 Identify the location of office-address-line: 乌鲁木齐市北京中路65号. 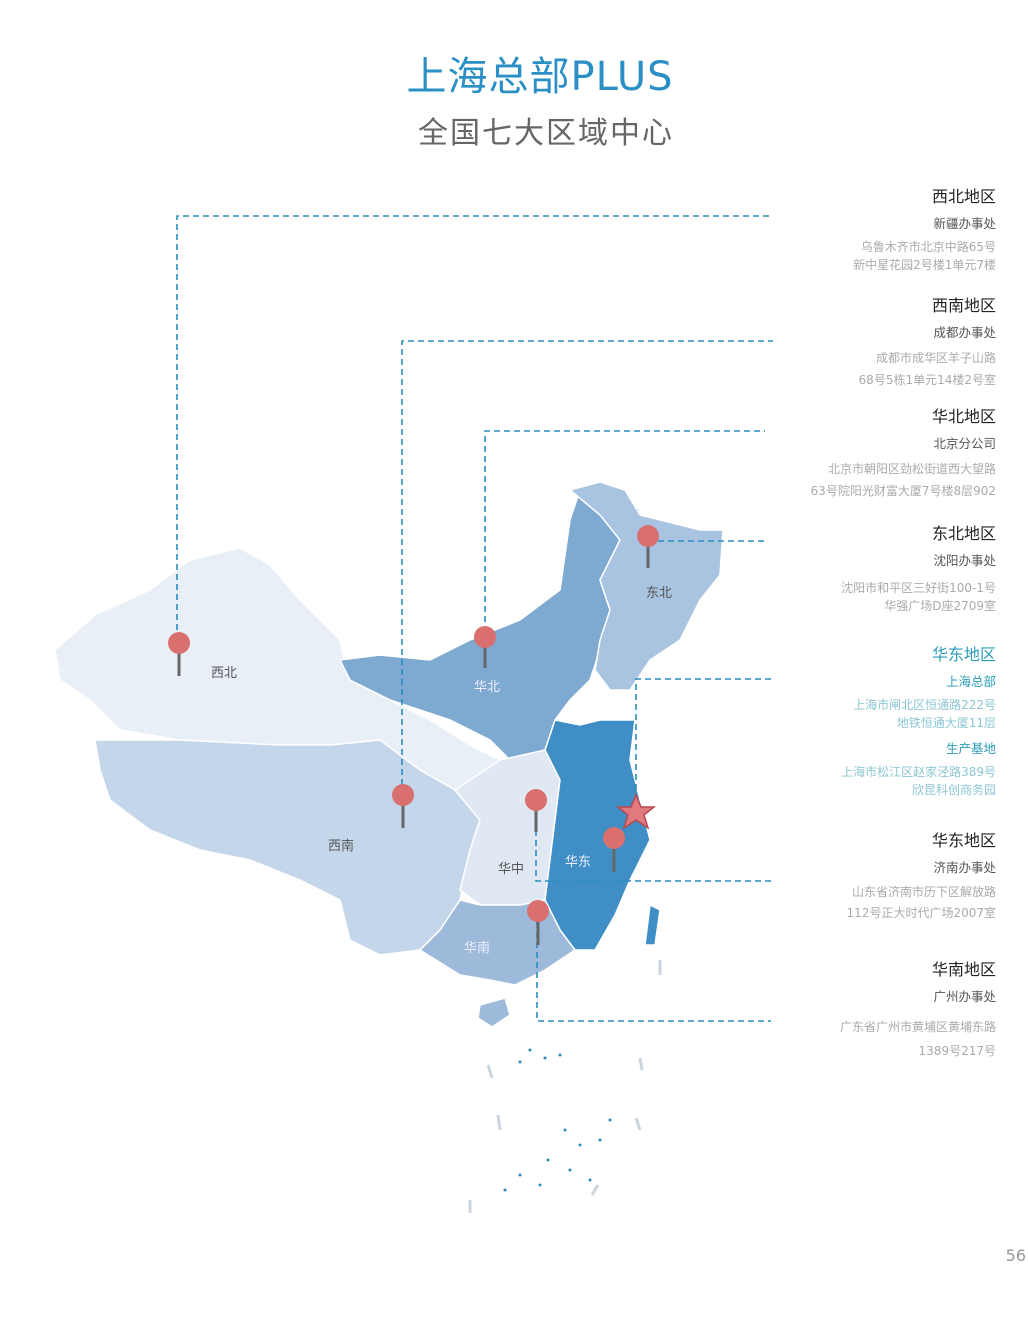
(928, 247).